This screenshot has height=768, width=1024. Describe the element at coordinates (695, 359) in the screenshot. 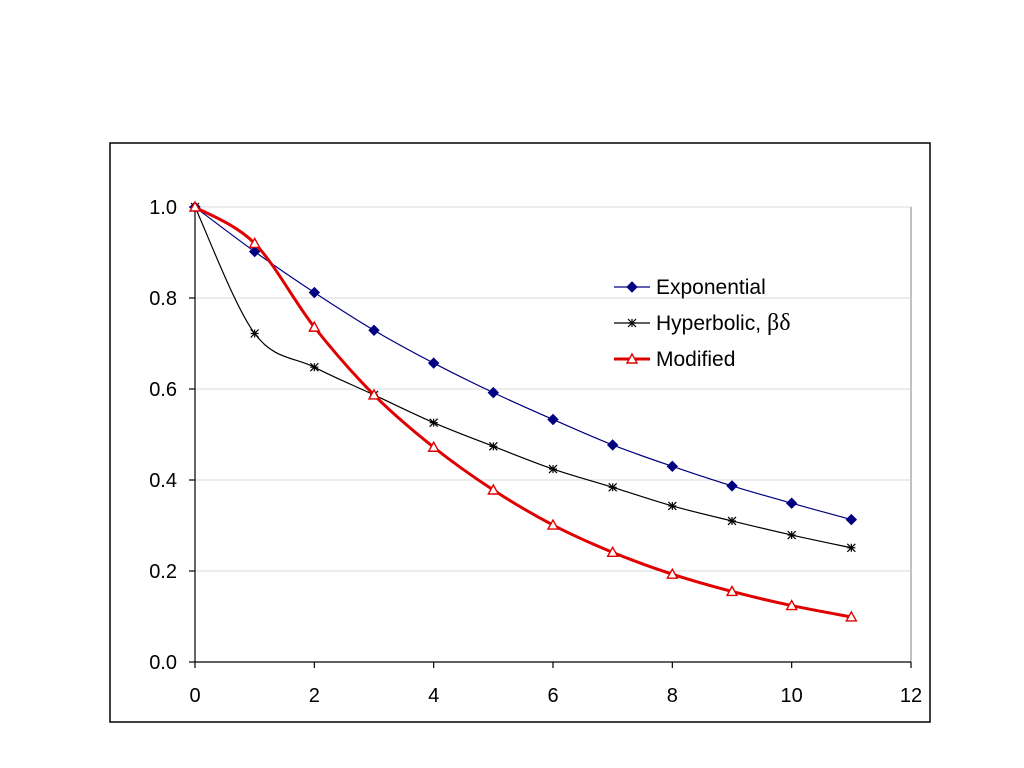

I see `legend-label: Modified` at that location.